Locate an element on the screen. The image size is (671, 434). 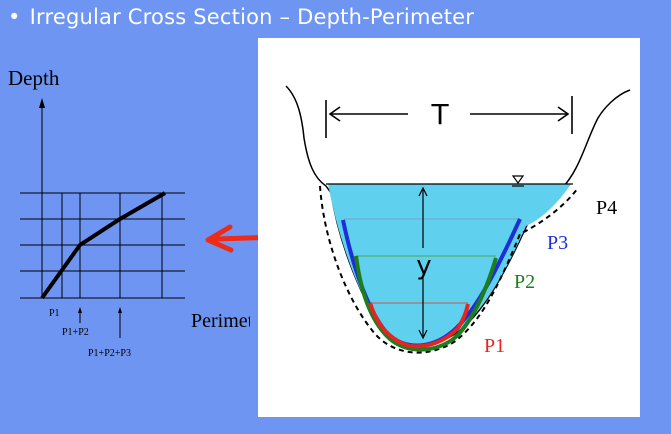
top-width-dimension is located at coordinates (449, 117).